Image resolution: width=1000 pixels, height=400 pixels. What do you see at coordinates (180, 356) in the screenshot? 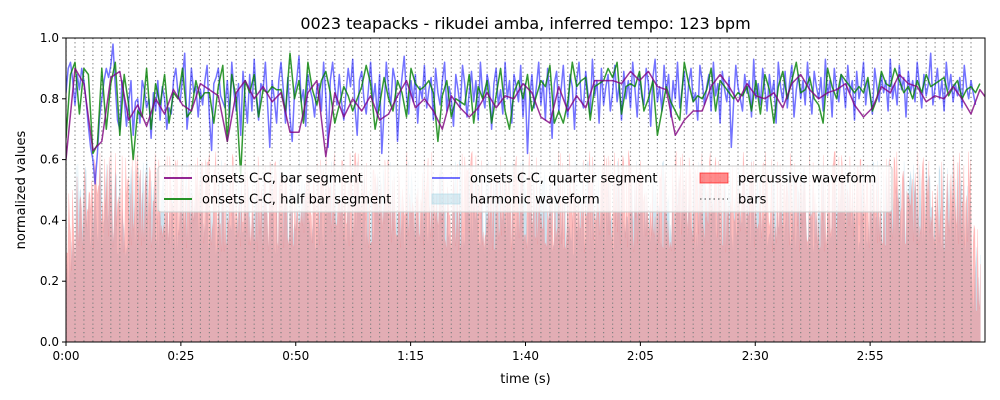
I see `x-tick-label: 0:25` at bounding box center [180, 356].